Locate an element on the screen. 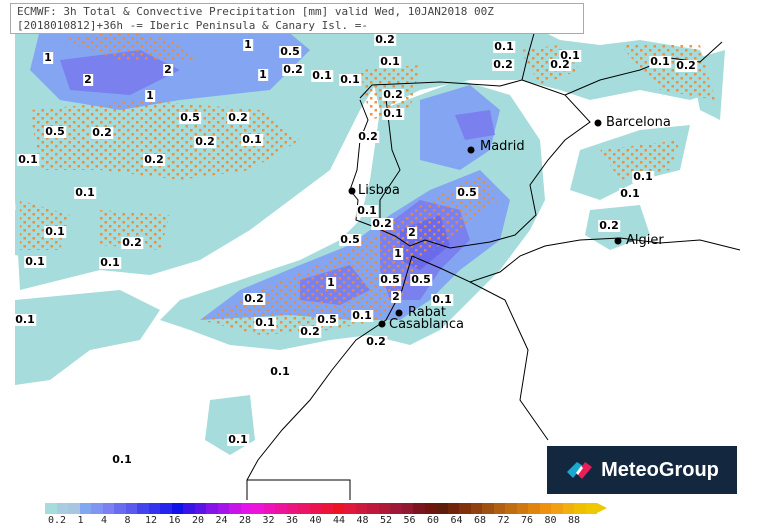 The height and width of the screenshot is (528, 765). colorbar-tick-label: 20 is located at coordinates (198, 520).